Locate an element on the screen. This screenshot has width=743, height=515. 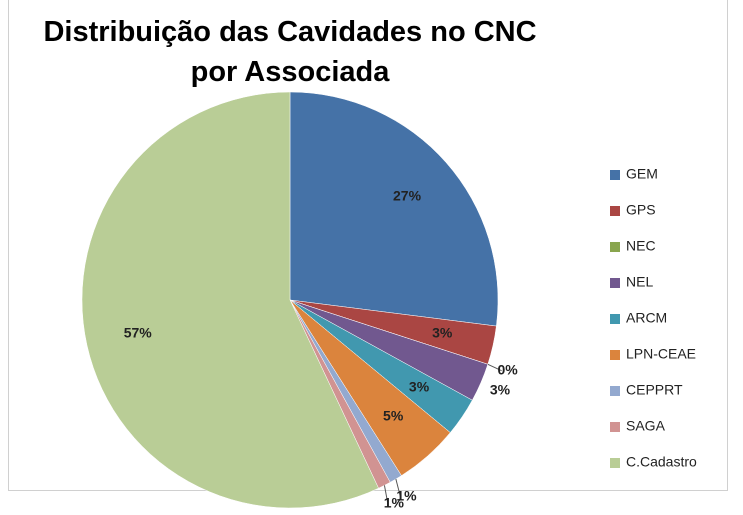
legend-label: SAGA is located at coordinates (646, 426).